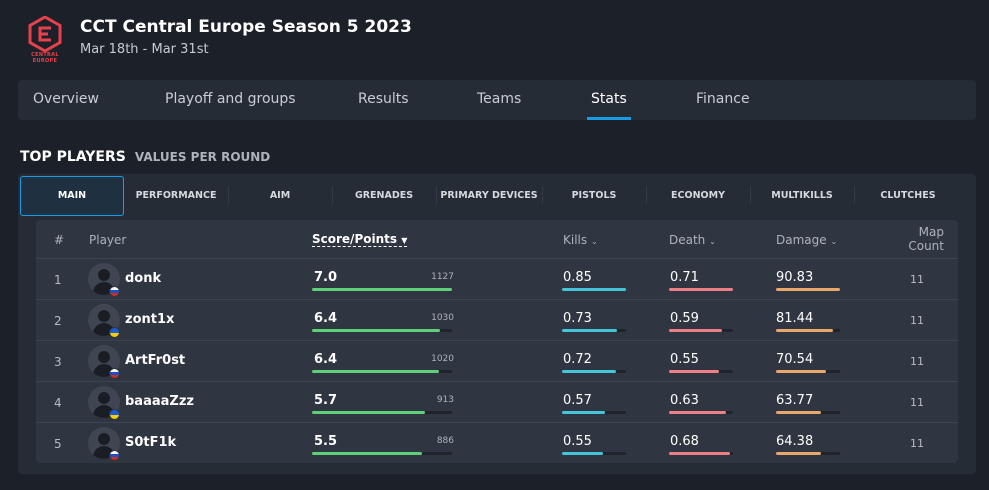 This screenshot has width=989, height=490. I want to click on header-map-count-line2: Count, so click(926, 246).